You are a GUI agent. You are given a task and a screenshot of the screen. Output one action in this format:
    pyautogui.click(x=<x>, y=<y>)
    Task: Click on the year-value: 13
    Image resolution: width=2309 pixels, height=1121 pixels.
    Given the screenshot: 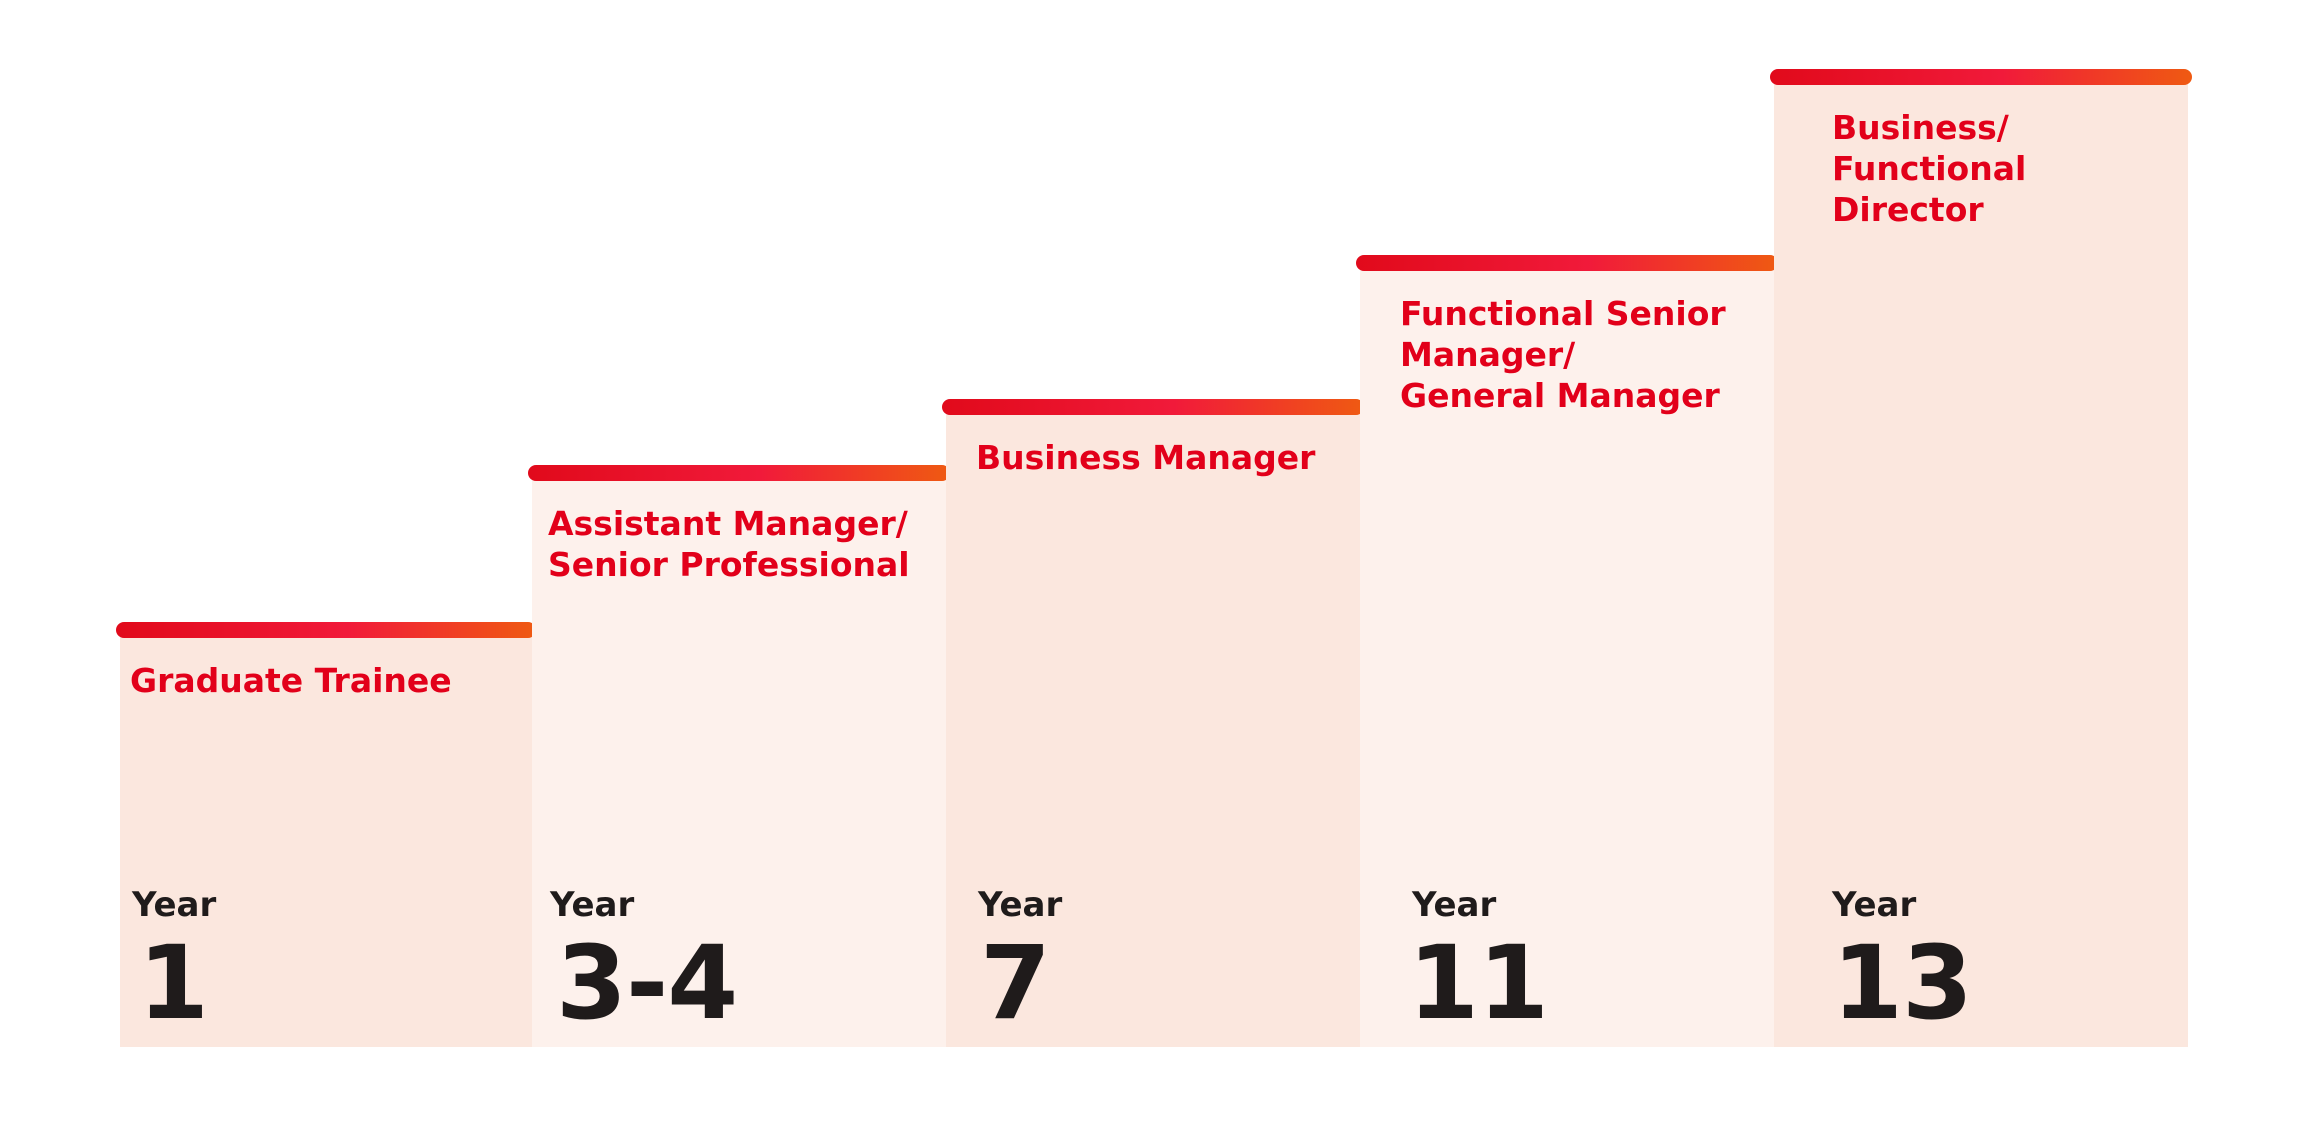 What is the action you would take?
    pyautogui.click(x=1902, y=983)
    